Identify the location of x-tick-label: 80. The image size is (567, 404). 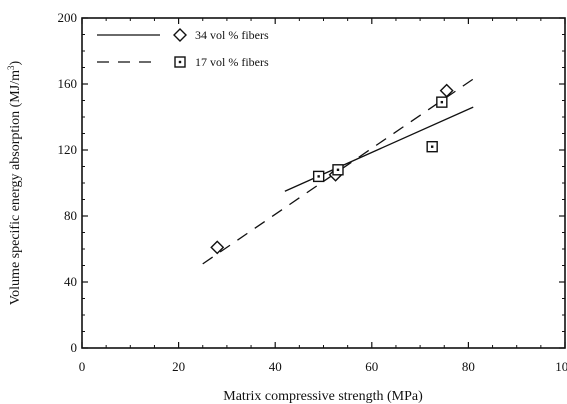
(468, 366).